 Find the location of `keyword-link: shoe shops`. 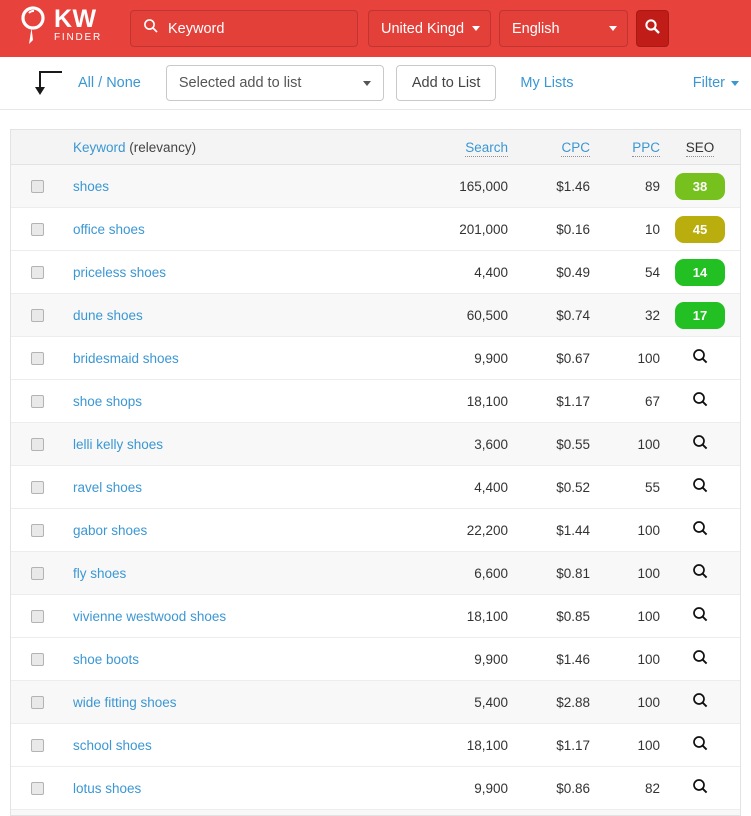

keyword-link: shoe shops is located at coordinates (108, 401).